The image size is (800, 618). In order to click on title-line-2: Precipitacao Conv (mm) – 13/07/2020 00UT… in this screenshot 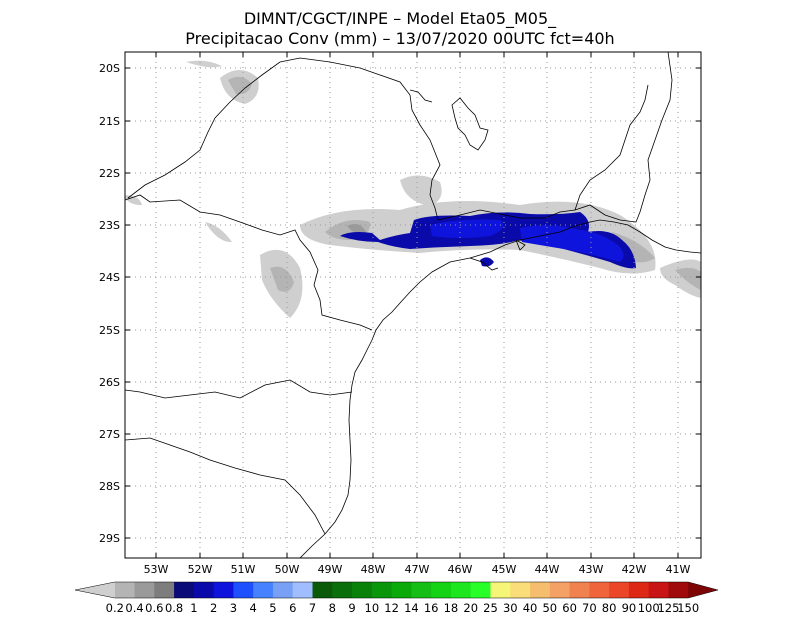, I will do `click(399, 38)`.